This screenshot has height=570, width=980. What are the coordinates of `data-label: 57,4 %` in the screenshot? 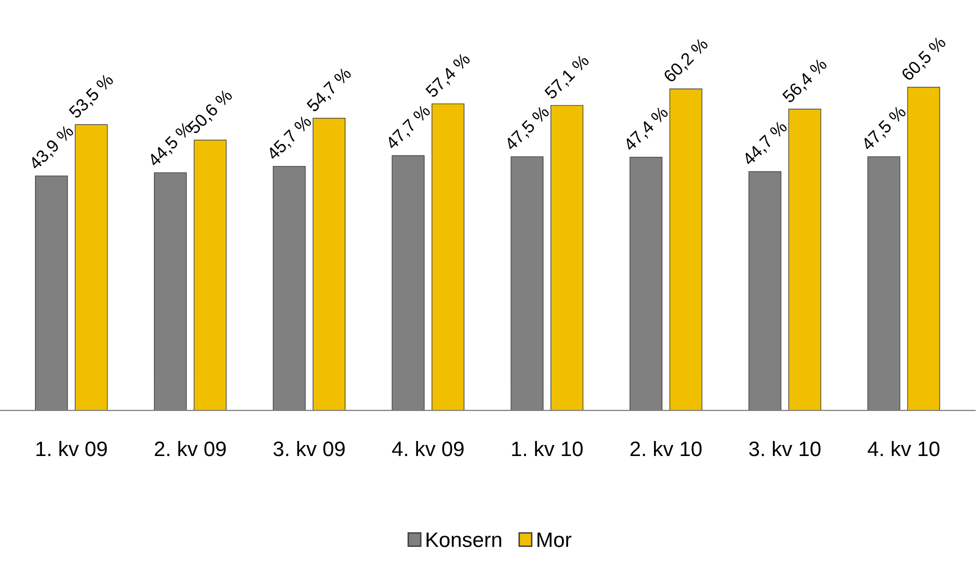 It's located at (448, 76).